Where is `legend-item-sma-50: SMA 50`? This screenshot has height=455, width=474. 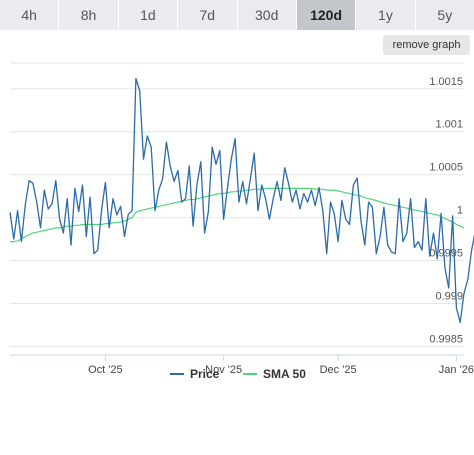 legend-item-sma-50: SMA 50 is located at coordinates (274, 374).